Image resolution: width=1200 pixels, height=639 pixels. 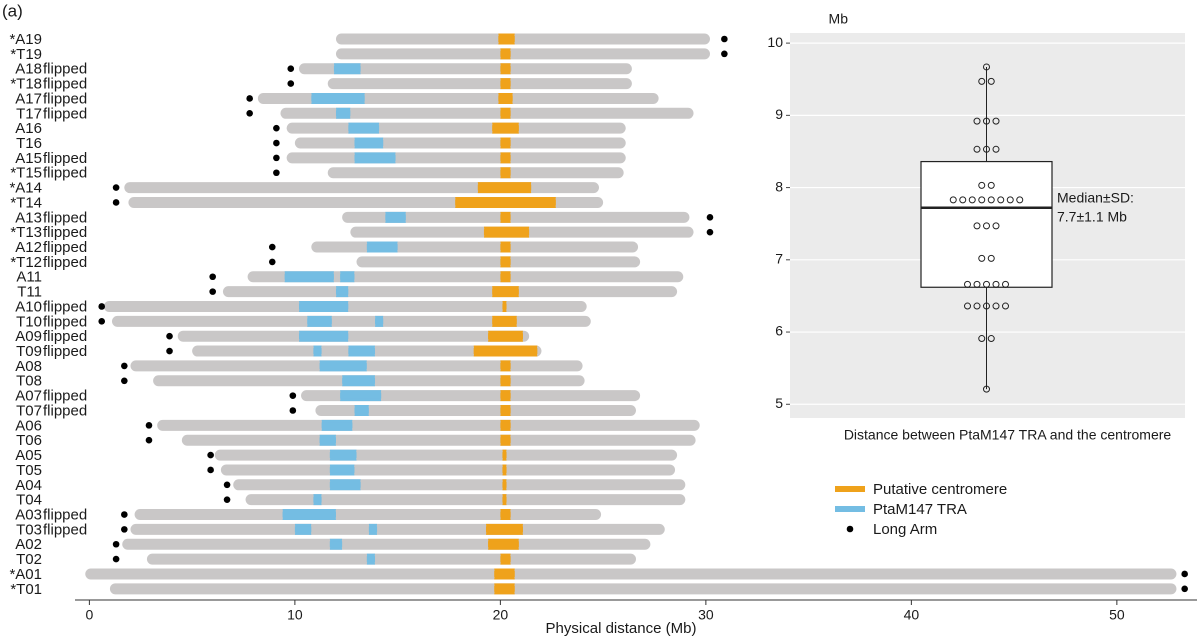 What do you see at coordinates (28, 425) in the screenshot?
I see `row-label: A06` at bounding box center [28, 425].